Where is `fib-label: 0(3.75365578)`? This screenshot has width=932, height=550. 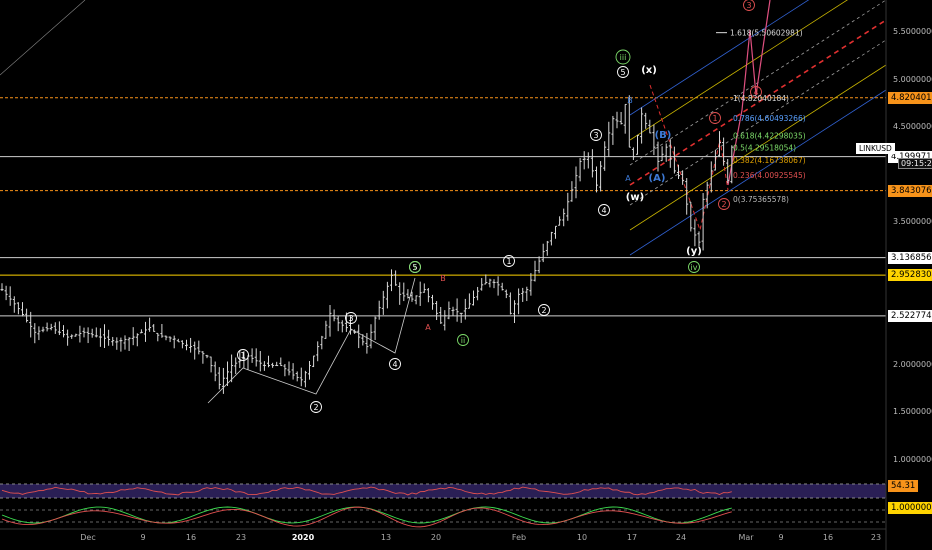 fib-label: 0(3.75365578) is located at coordinates (761, 199).